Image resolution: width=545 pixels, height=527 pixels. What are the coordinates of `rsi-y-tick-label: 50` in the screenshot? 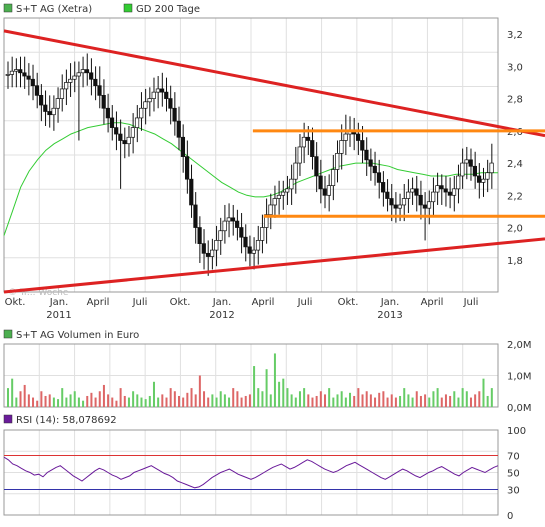 It's located at (513, 474).